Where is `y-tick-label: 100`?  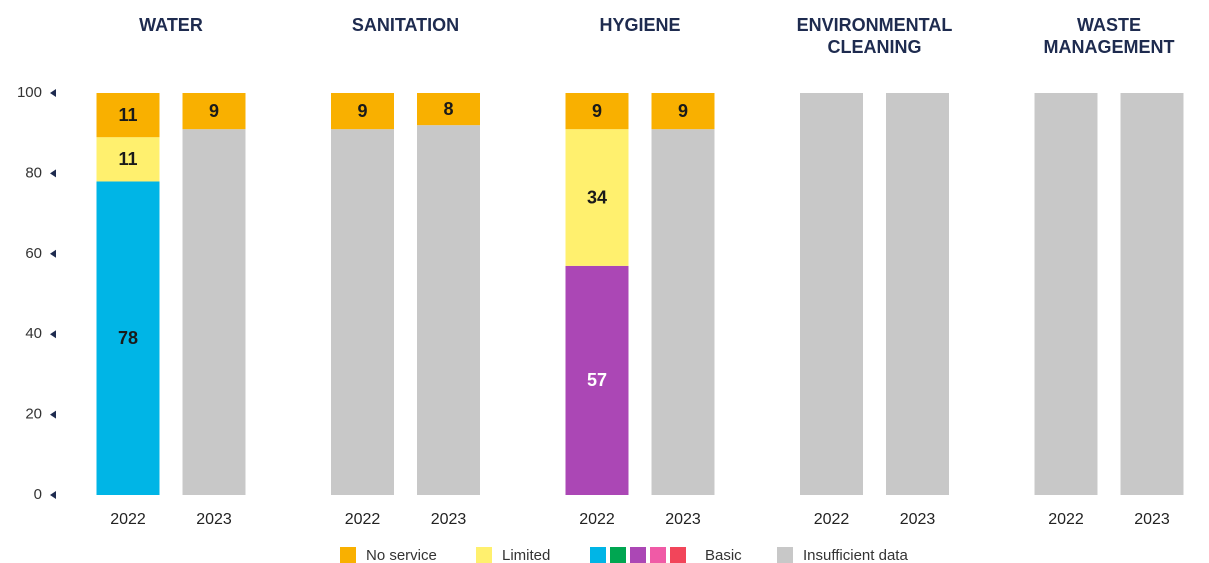 y-tick-label: 100 is located at coordinates (29, 92).